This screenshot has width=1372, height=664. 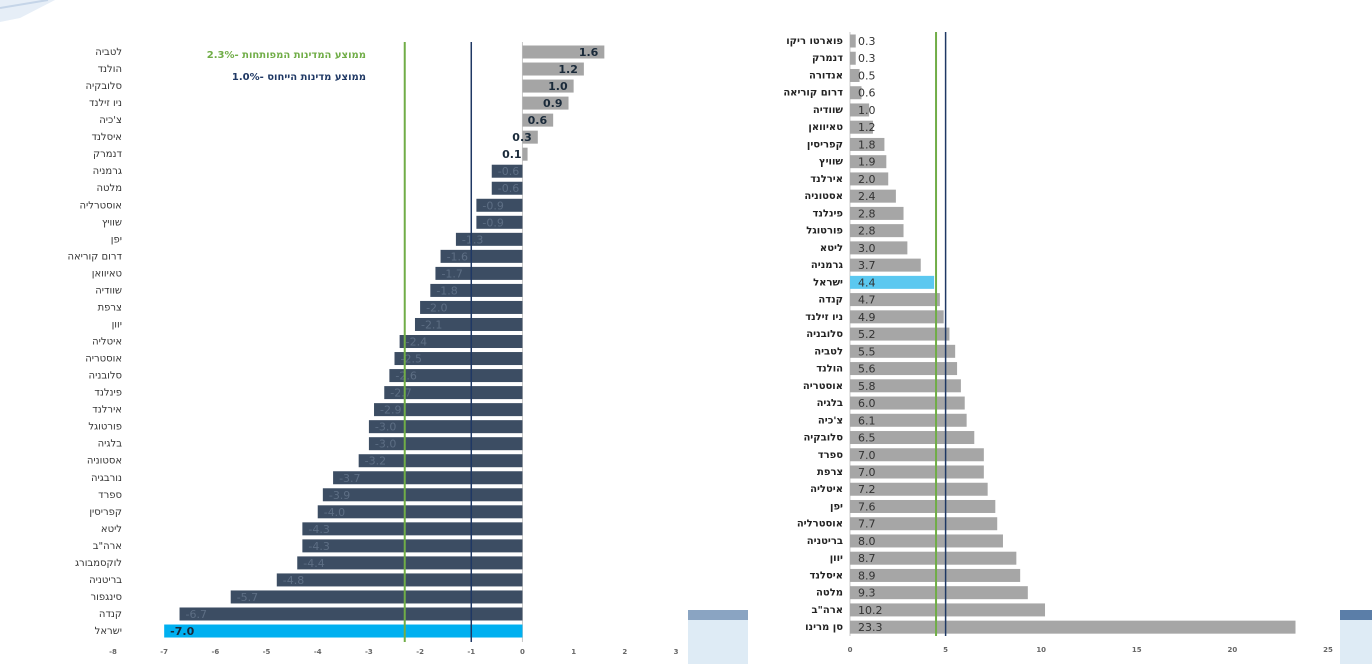 I want to click on category-label: איטליה, so click(x=826, y=489).